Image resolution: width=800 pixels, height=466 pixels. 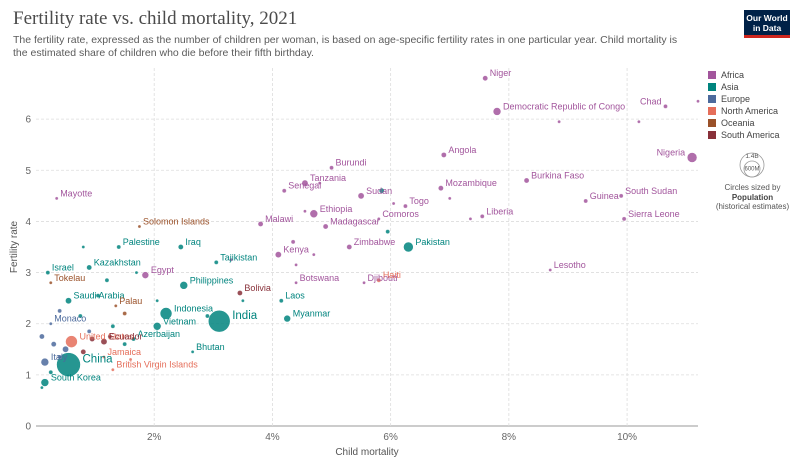 I want to click on legend-item-asia: Asia, so click(x=752, y=87).